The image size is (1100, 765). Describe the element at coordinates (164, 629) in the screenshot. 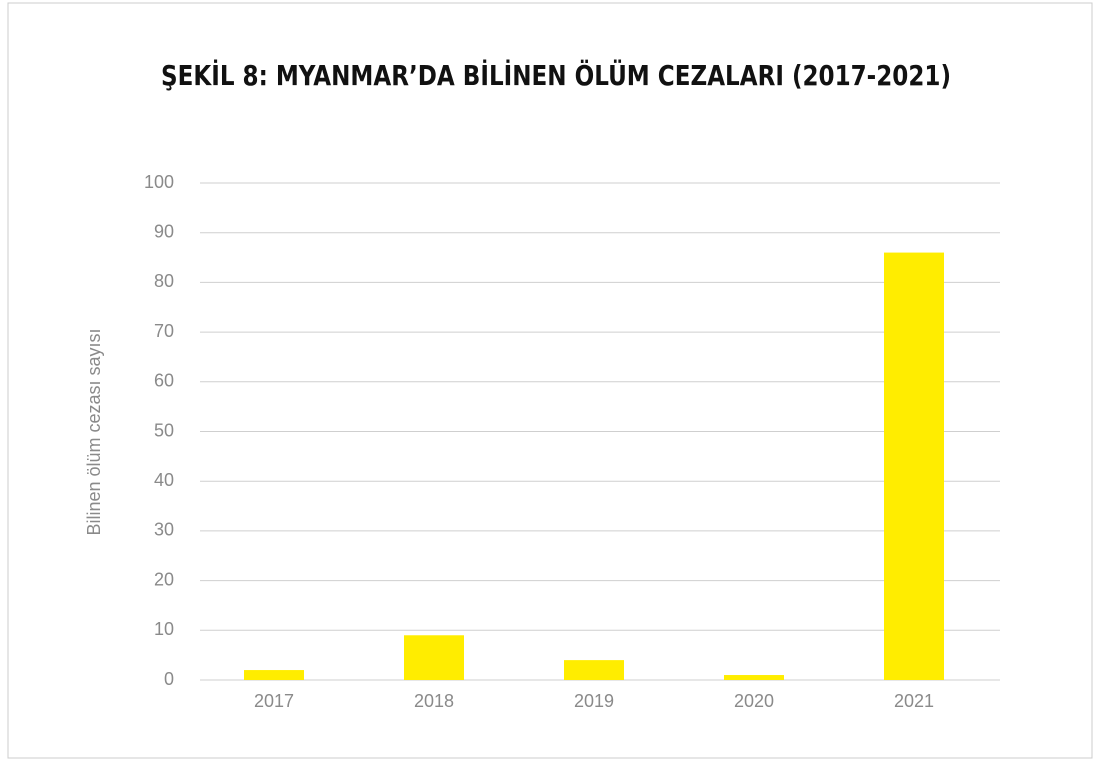

I see `y-tick-label: 10` at that location.